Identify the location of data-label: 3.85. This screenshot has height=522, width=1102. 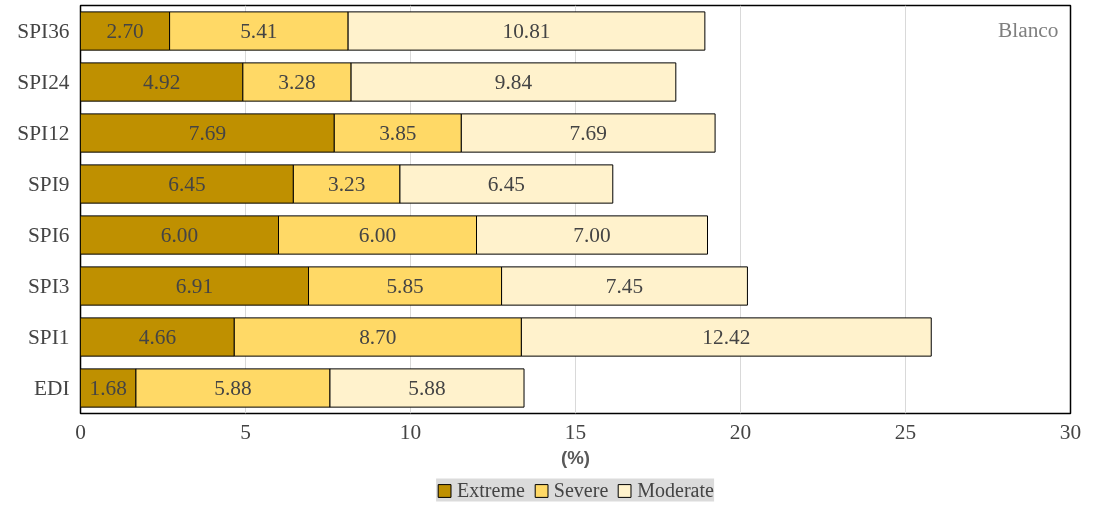
(398, 133).